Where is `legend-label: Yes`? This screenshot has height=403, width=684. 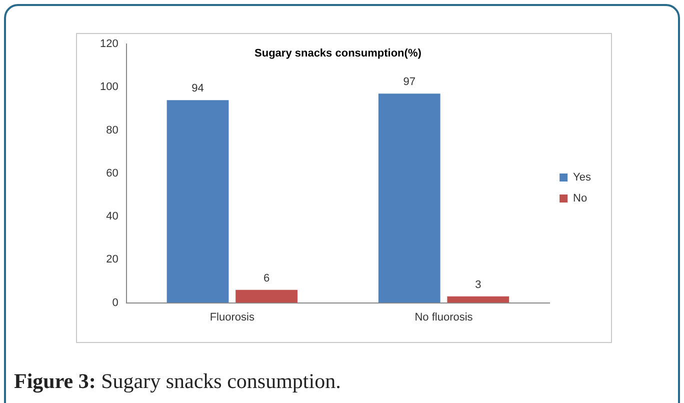 legend-label: Yes is located at coordinates (582, 178).